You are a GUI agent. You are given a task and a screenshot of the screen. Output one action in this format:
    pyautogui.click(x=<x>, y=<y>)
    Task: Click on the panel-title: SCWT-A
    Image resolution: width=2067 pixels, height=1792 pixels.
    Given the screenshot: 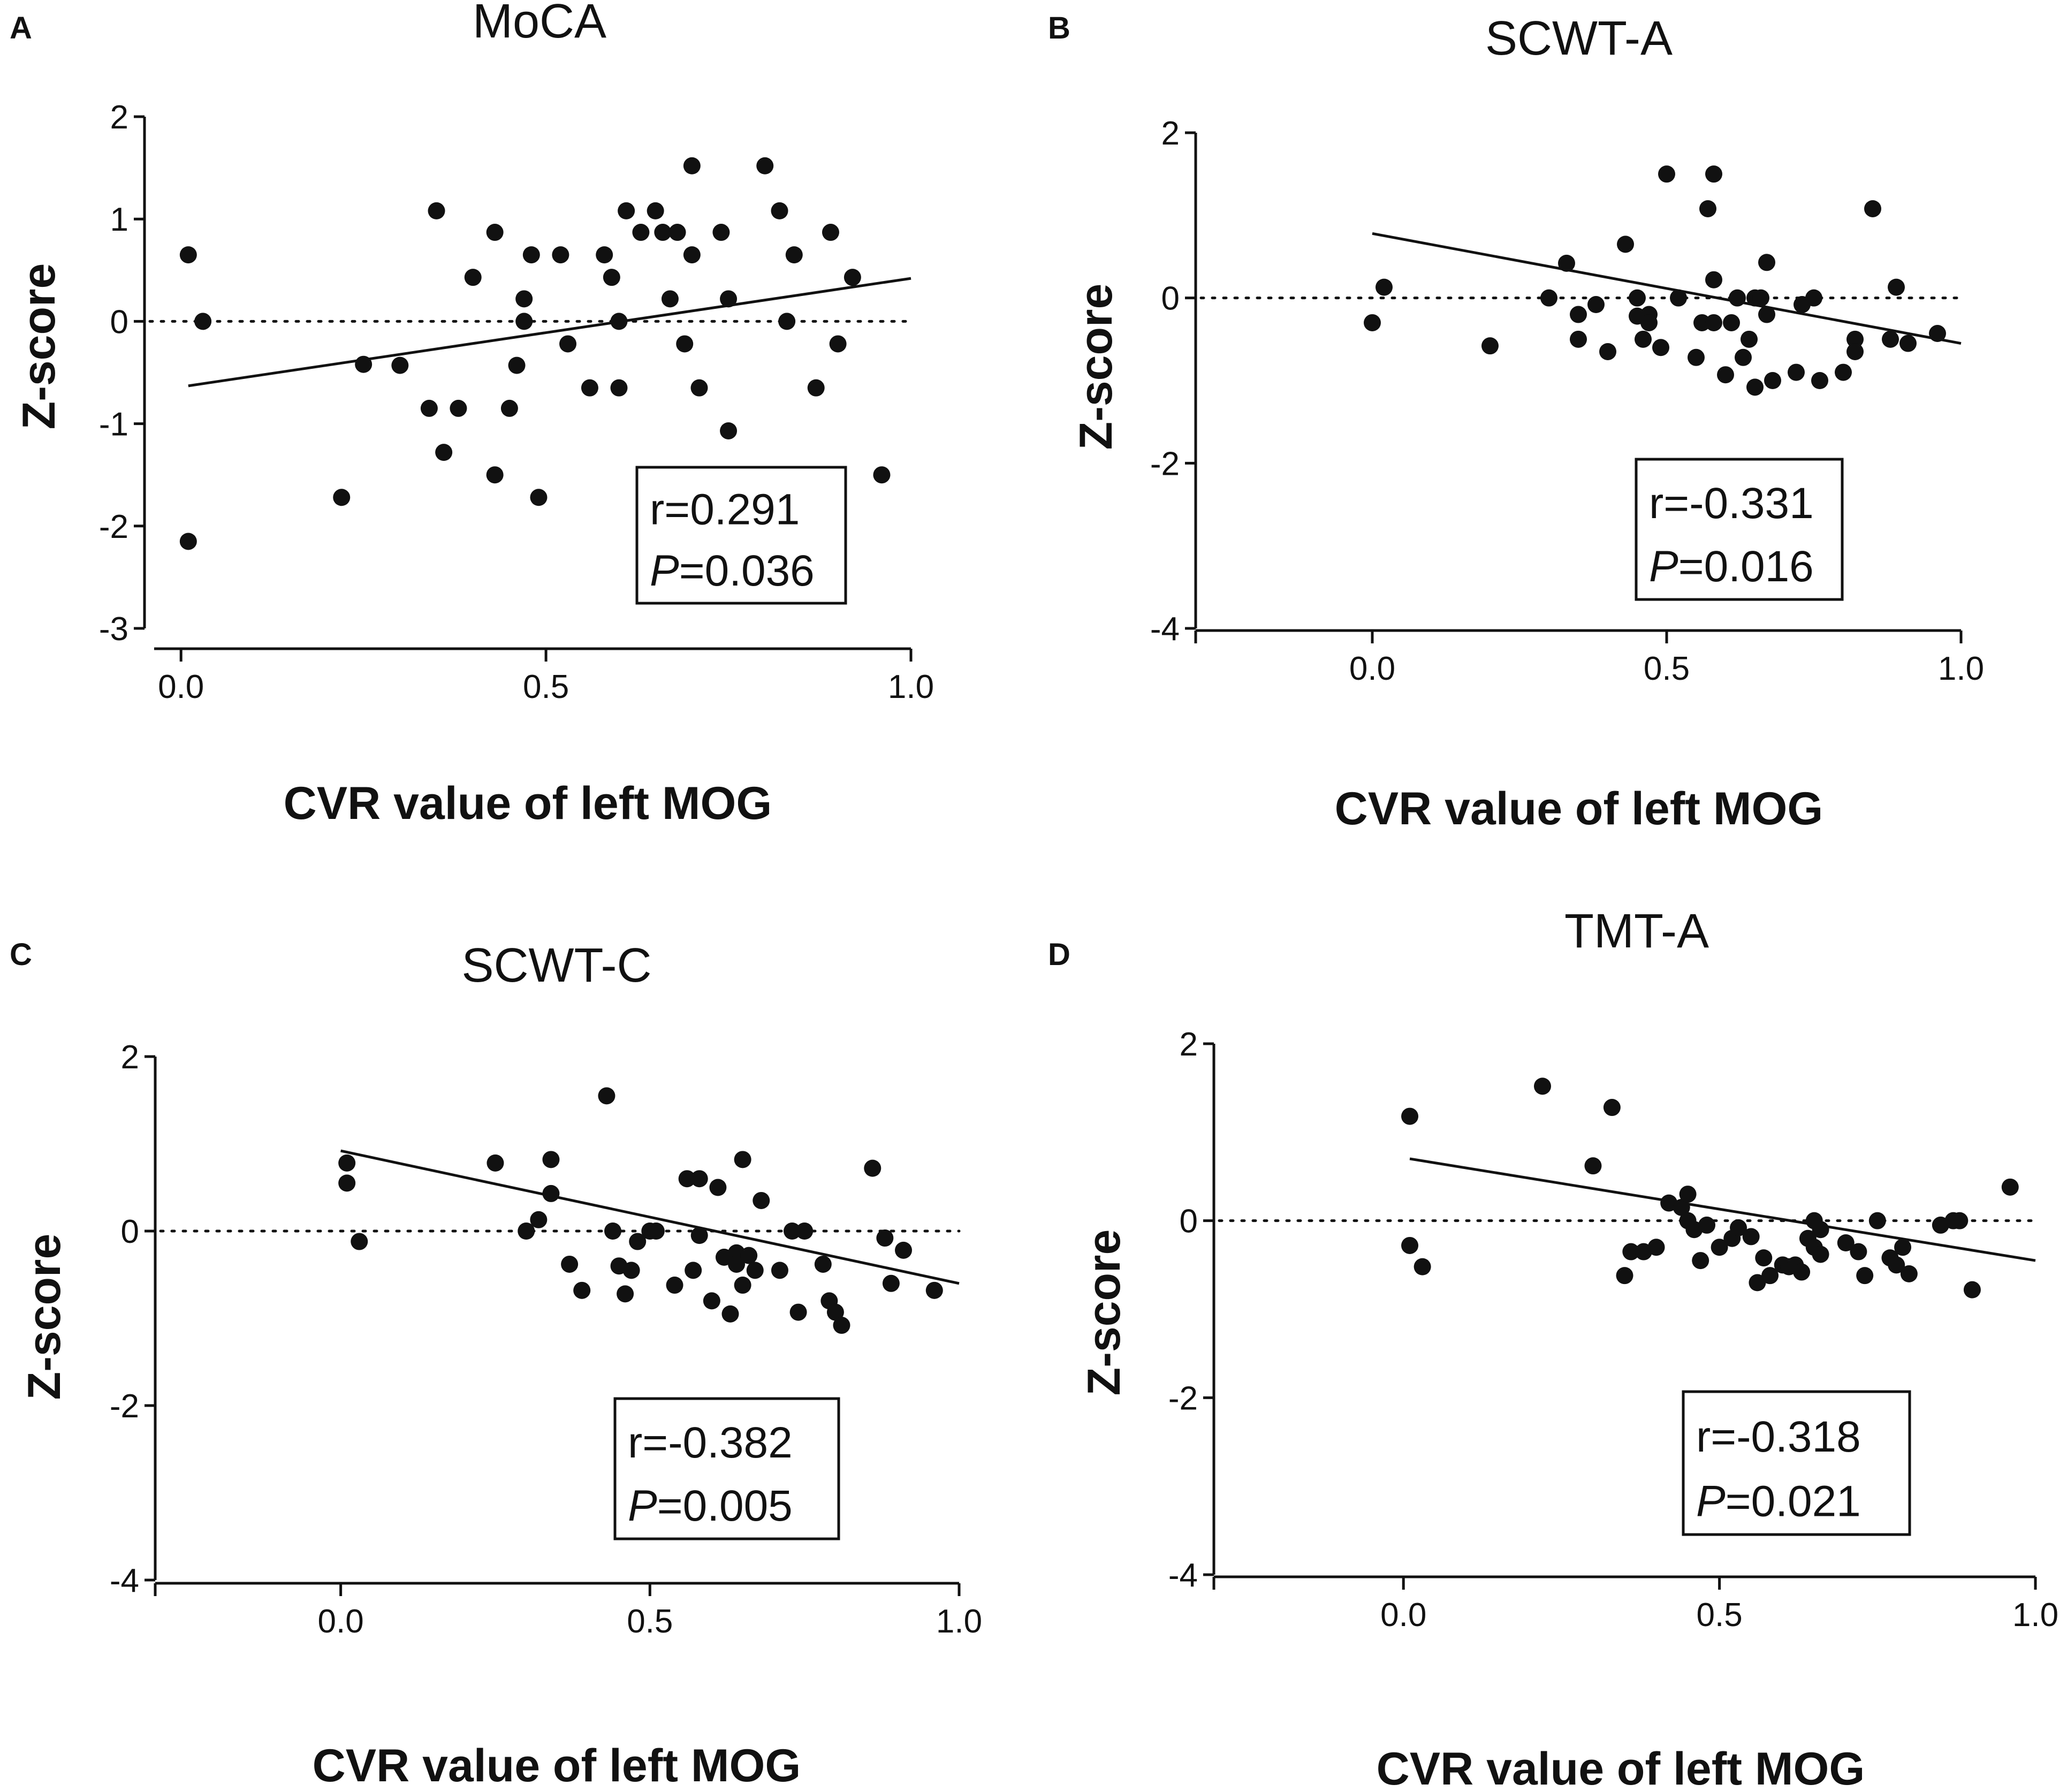 What is the action you would take?
    pyautogui.click(x=1579, y=38)
    